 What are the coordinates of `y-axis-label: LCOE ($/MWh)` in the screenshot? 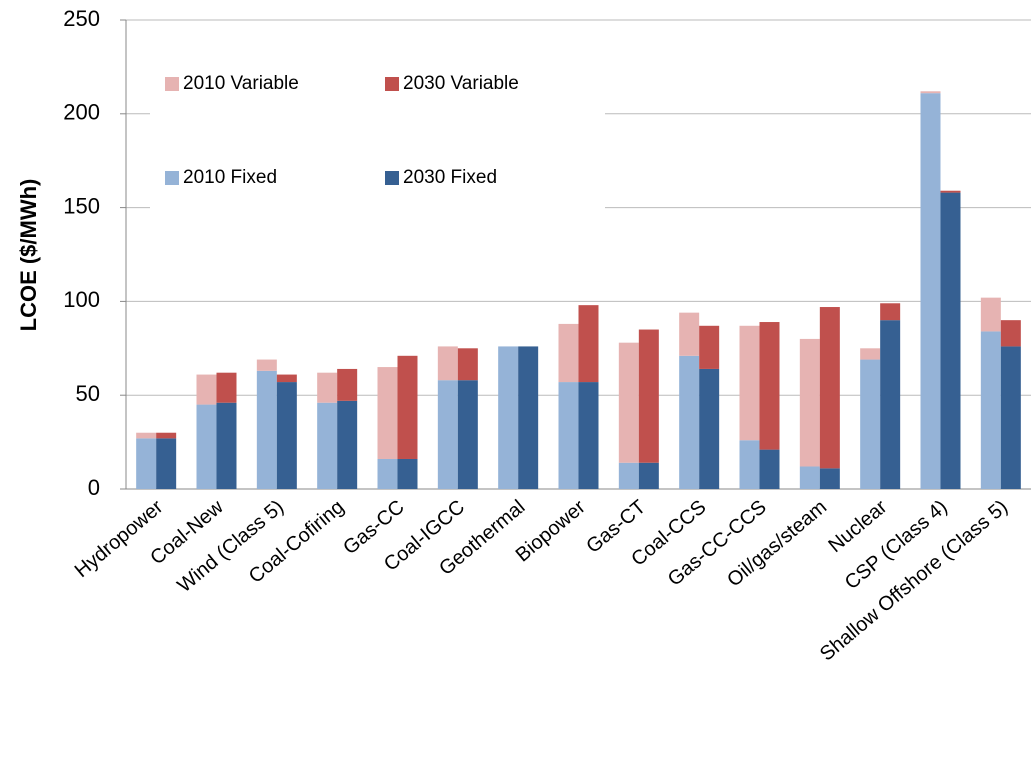 It's located at (28, 255).